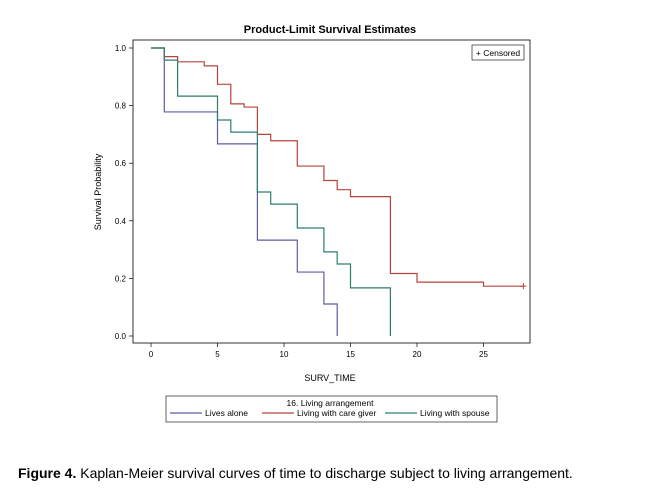  I want to click on y-axis: 0.0 0.2 0.4 0.6 0.8 1.0, so click(124, 192).